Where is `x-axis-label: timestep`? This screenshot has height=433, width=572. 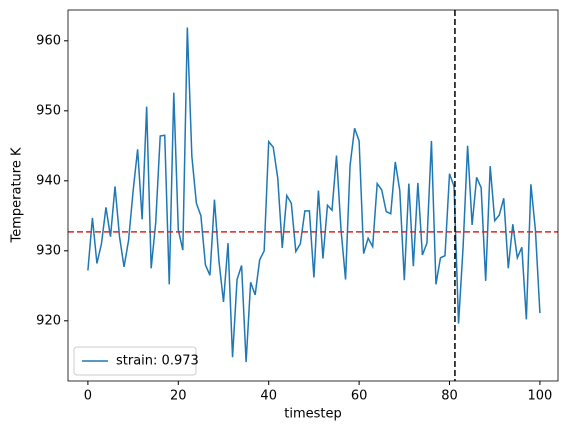
x-axis-label: timestep is located at coordinates (313, 414).